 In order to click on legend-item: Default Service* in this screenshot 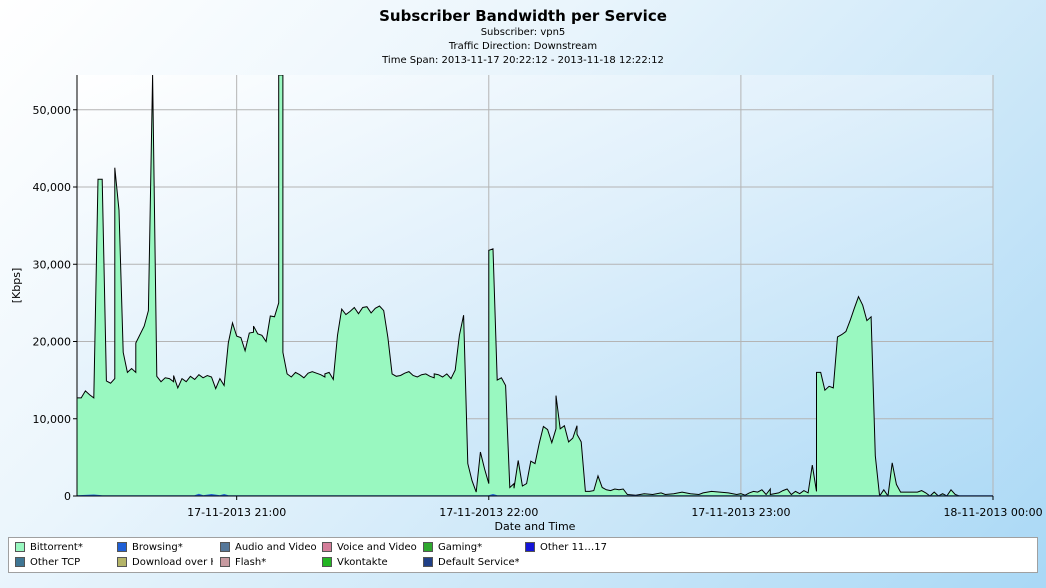, I will do `click(471, 563)`.